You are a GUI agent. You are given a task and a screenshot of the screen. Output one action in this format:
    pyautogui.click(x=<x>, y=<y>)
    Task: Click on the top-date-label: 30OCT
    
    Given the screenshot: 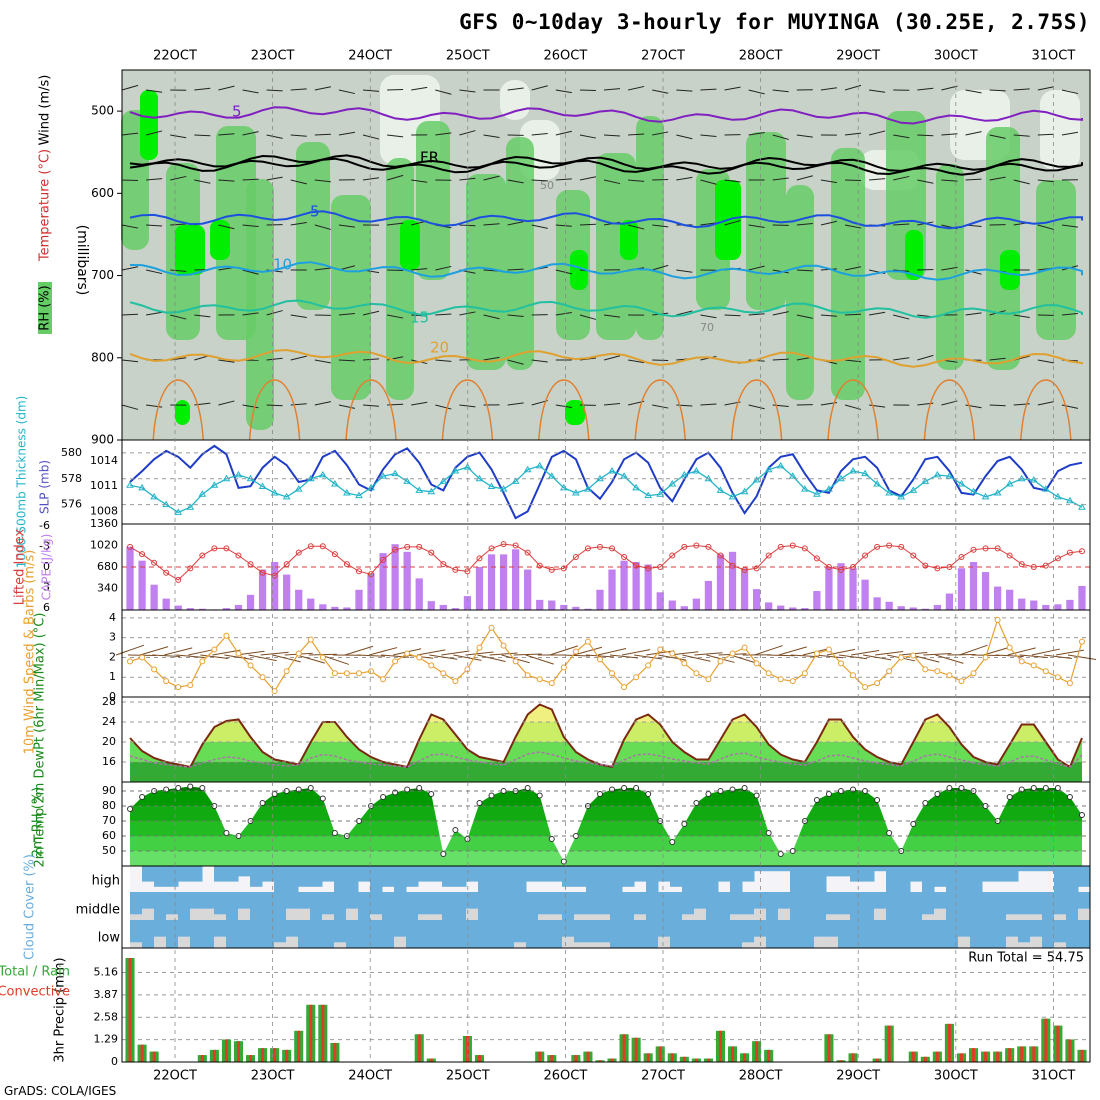 What is the action you would take?
    pyautogui.click(x=956, y=56)
    